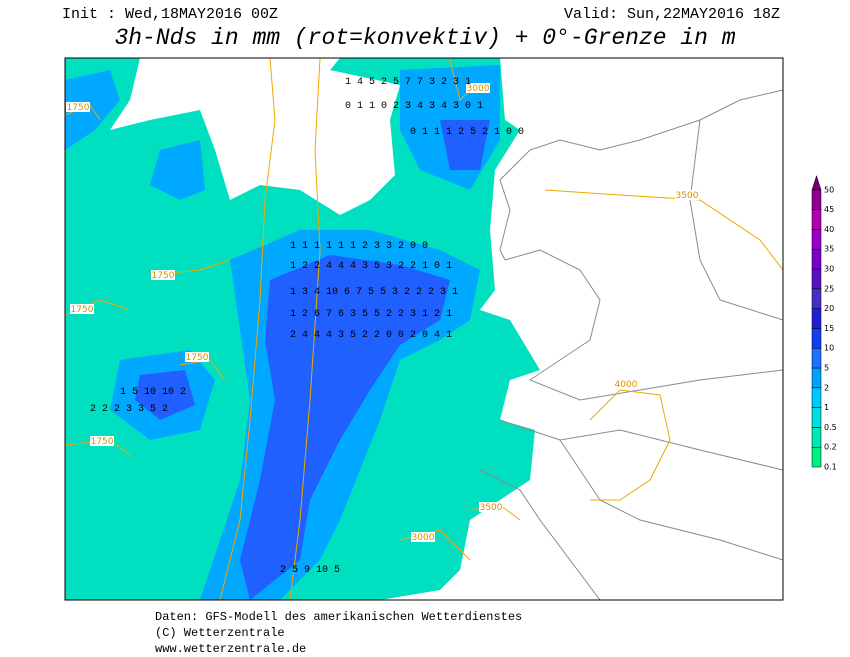 This screenshot has height=657, width=850. Describe the element at coordinates (830, 467) in the screenshot. I see `legend-label: 0.1` at that location.